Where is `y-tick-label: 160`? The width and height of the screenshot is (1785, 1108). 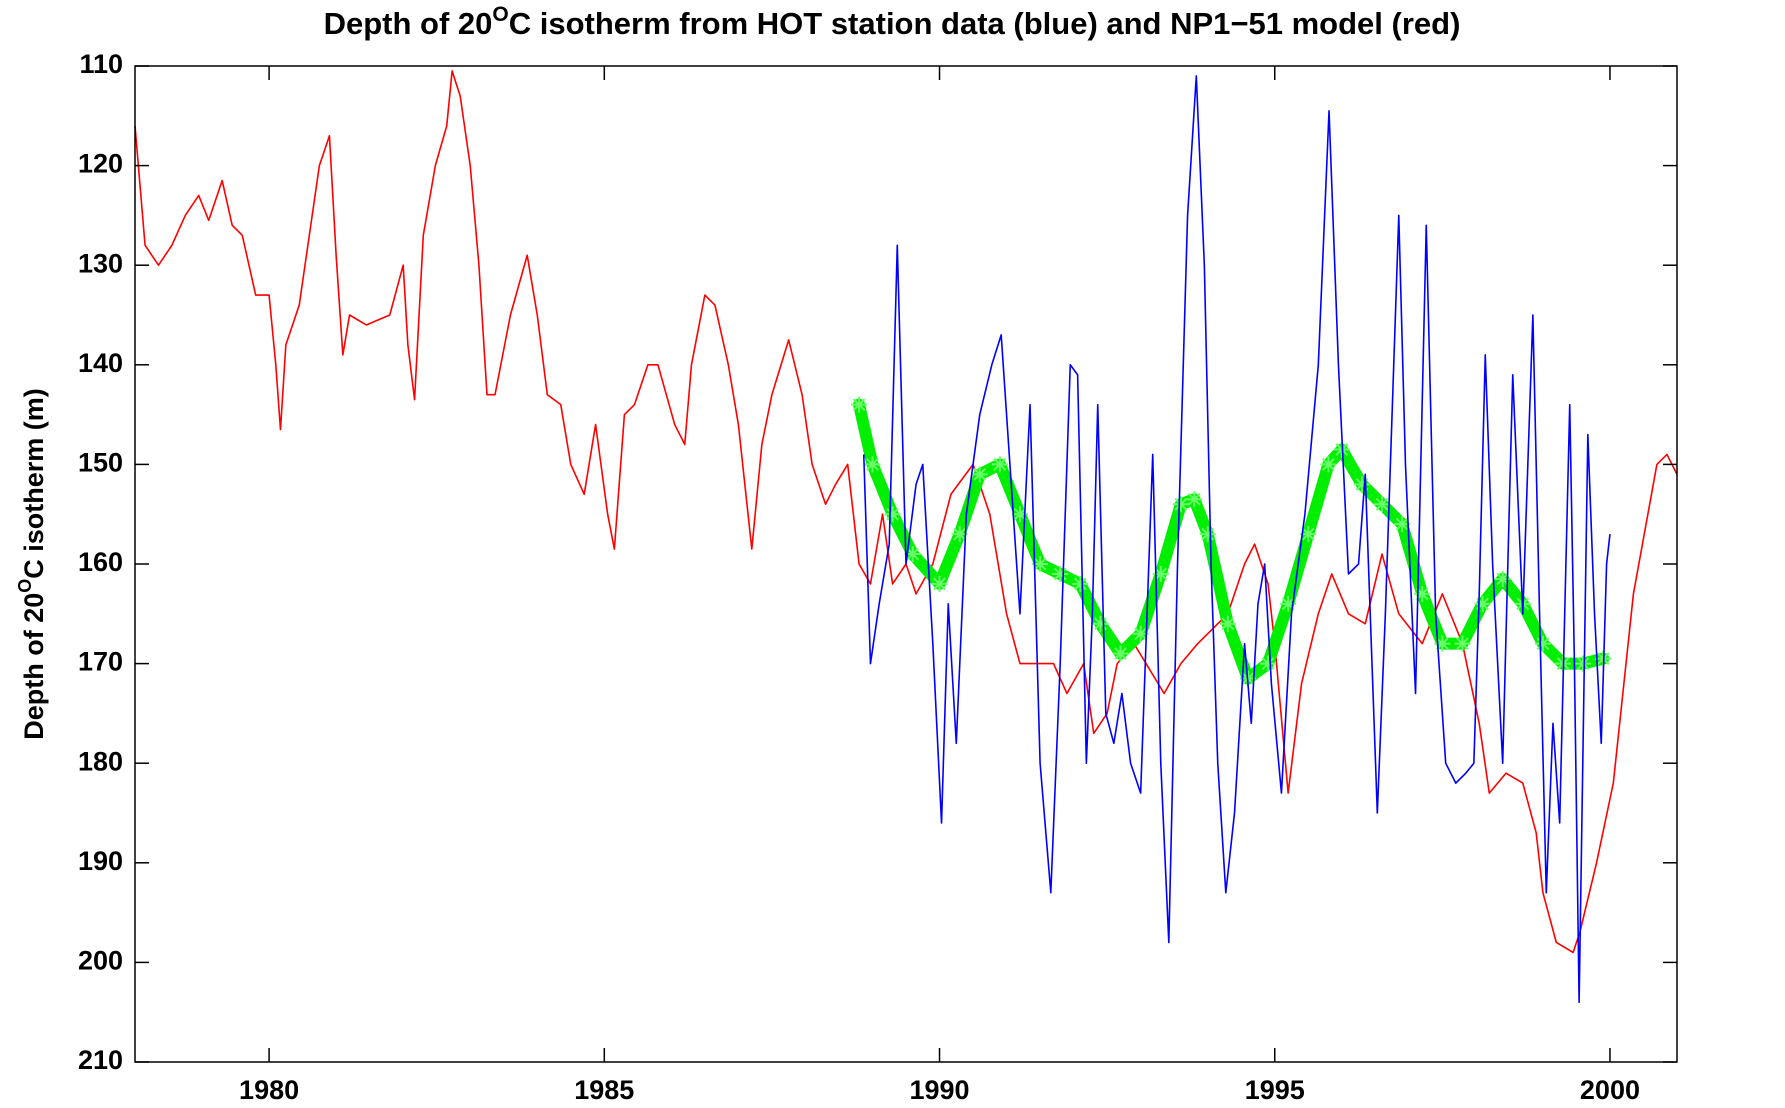
y-tick-label: 160 is located at coordinates (100, 562).